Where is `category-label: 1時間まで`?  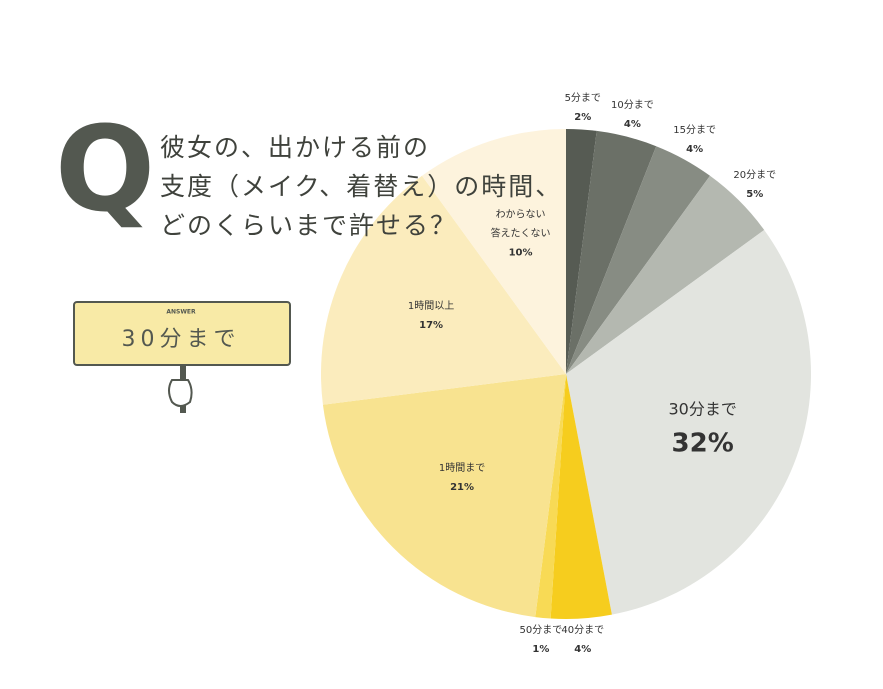
category-label: 1時間まで is located at coordinates (462, 468).